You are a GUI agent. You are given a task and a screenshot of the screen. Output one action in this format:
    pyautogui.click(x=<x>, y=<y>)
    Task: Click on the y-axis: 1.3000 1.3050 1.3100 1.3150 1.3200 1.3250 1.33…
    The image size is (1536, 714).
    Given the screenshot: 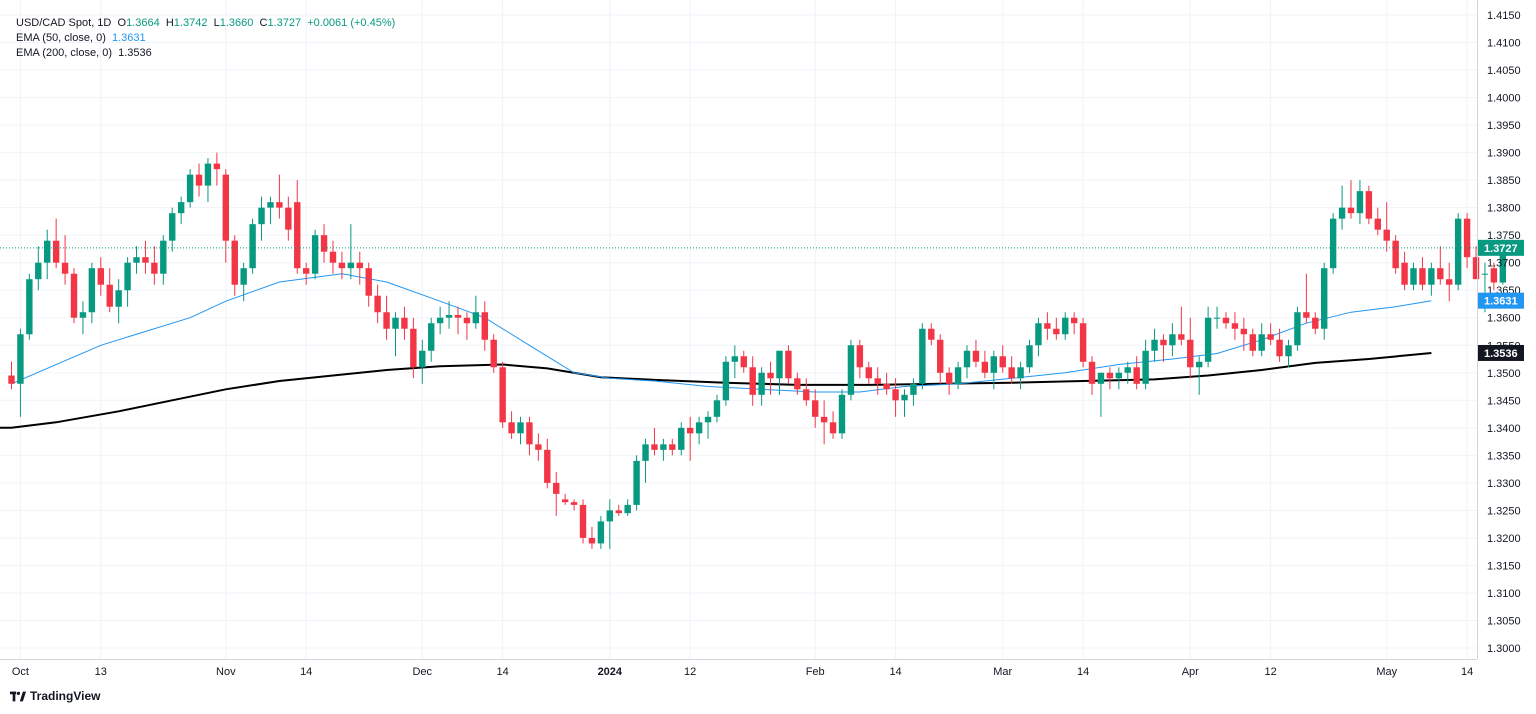 What is the action you would take?
    pyautogui.click(x=1499, y=329)
    